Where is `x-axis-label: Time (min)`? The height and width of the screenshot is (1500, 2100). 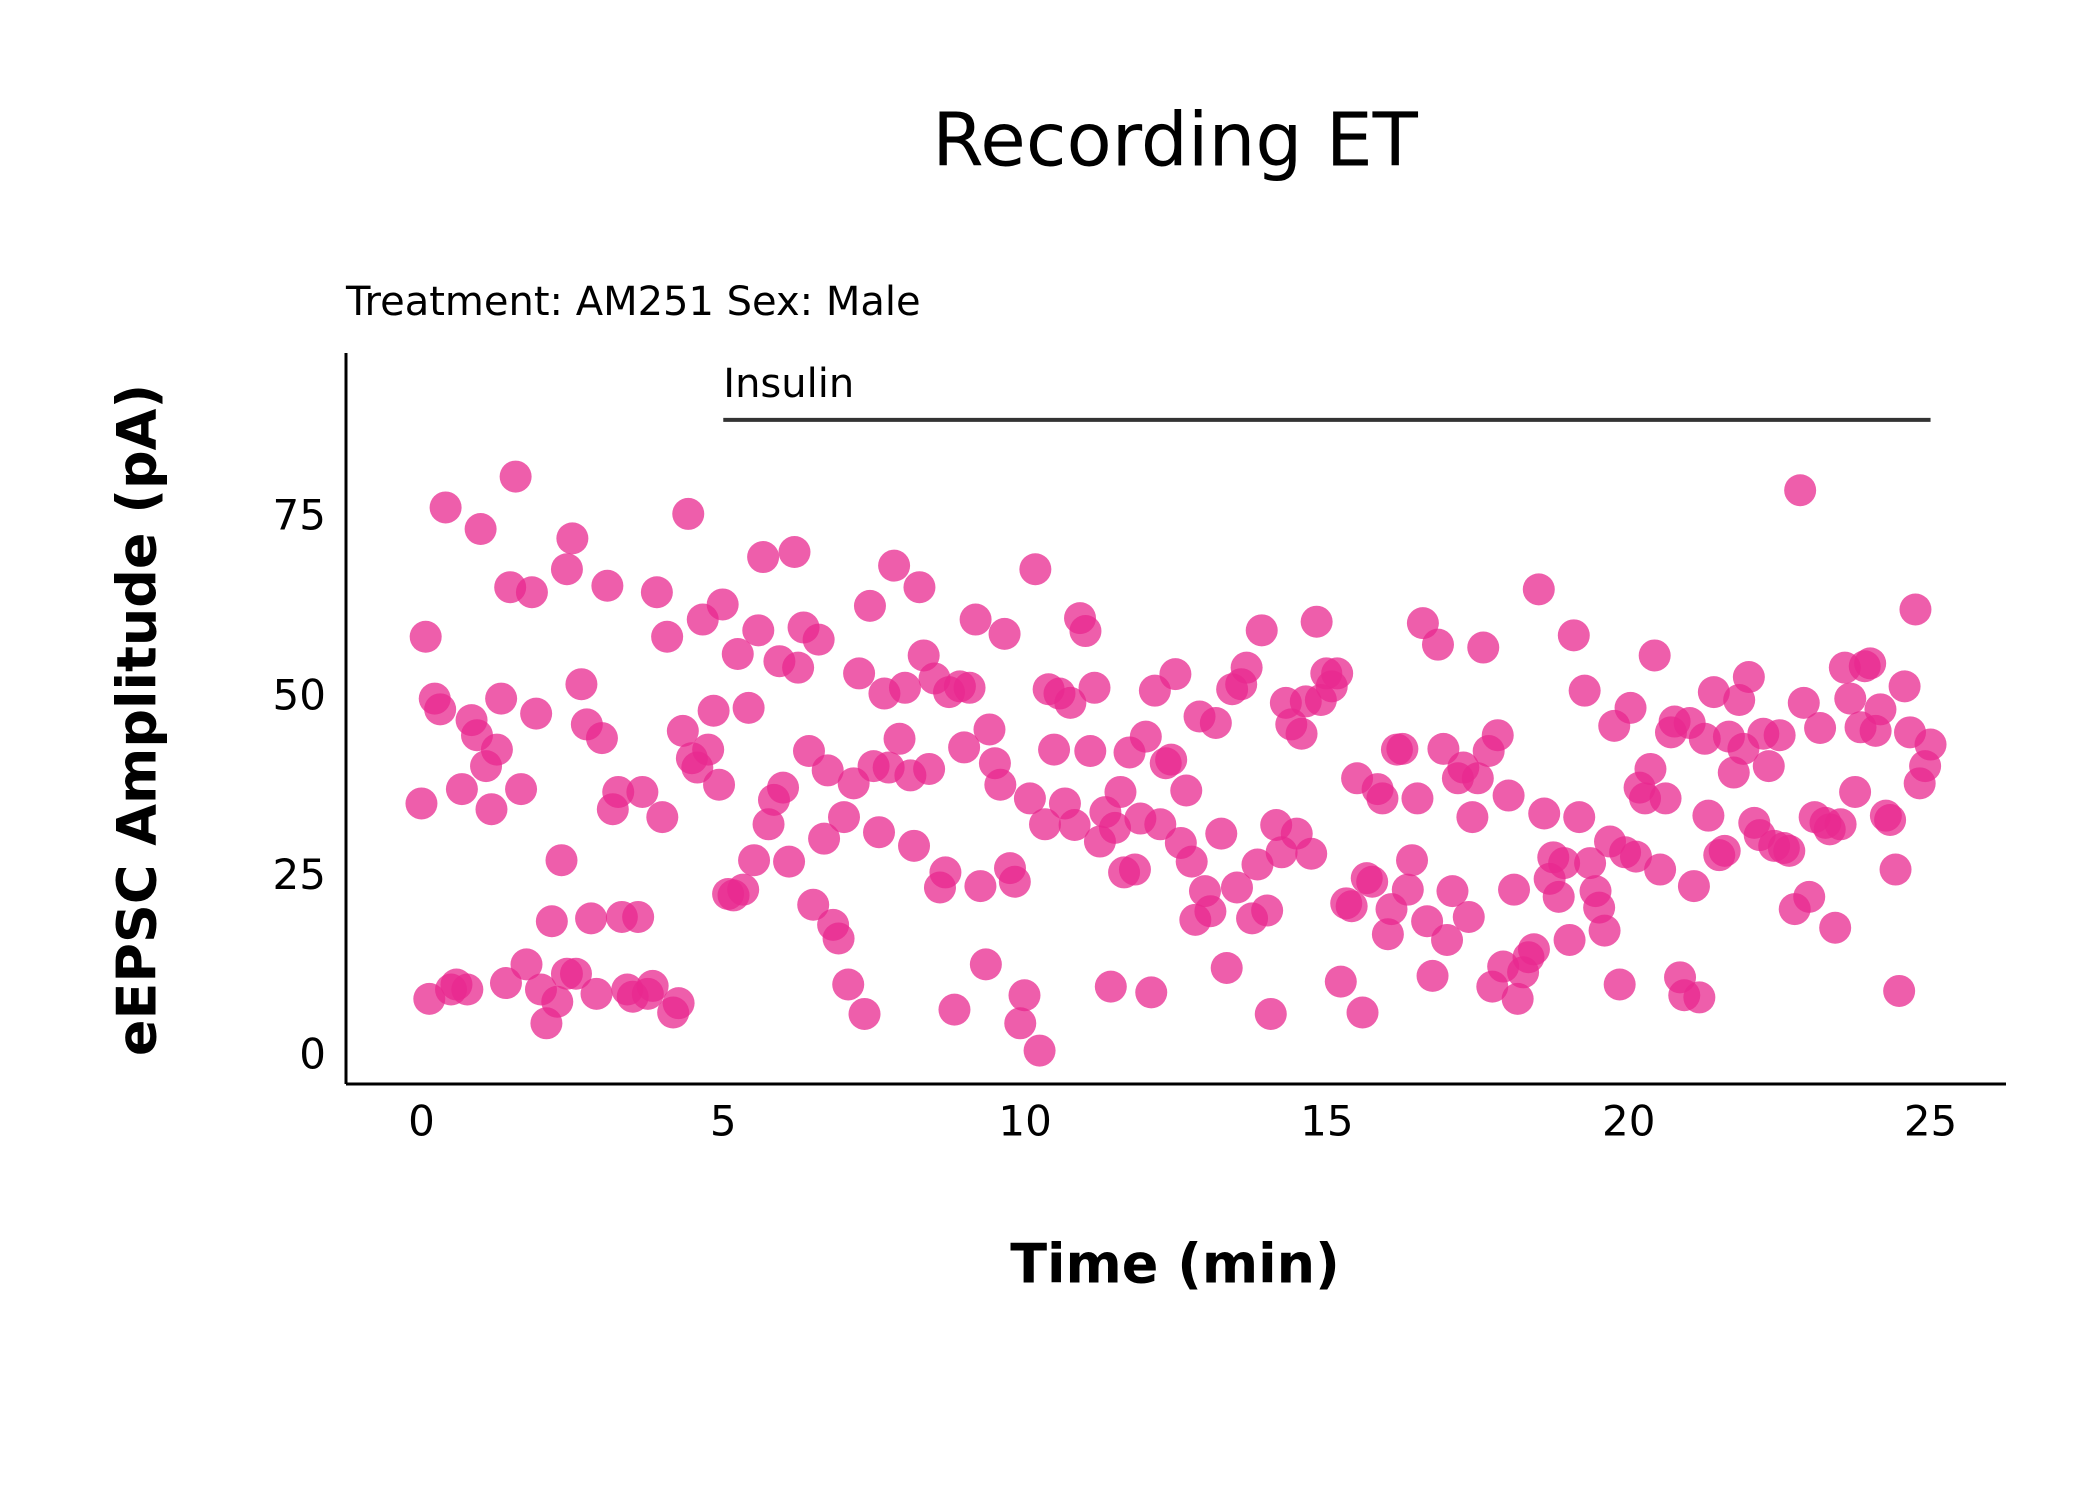 x-axis-label: Time (min) is located at coordinates (1175, 1264).